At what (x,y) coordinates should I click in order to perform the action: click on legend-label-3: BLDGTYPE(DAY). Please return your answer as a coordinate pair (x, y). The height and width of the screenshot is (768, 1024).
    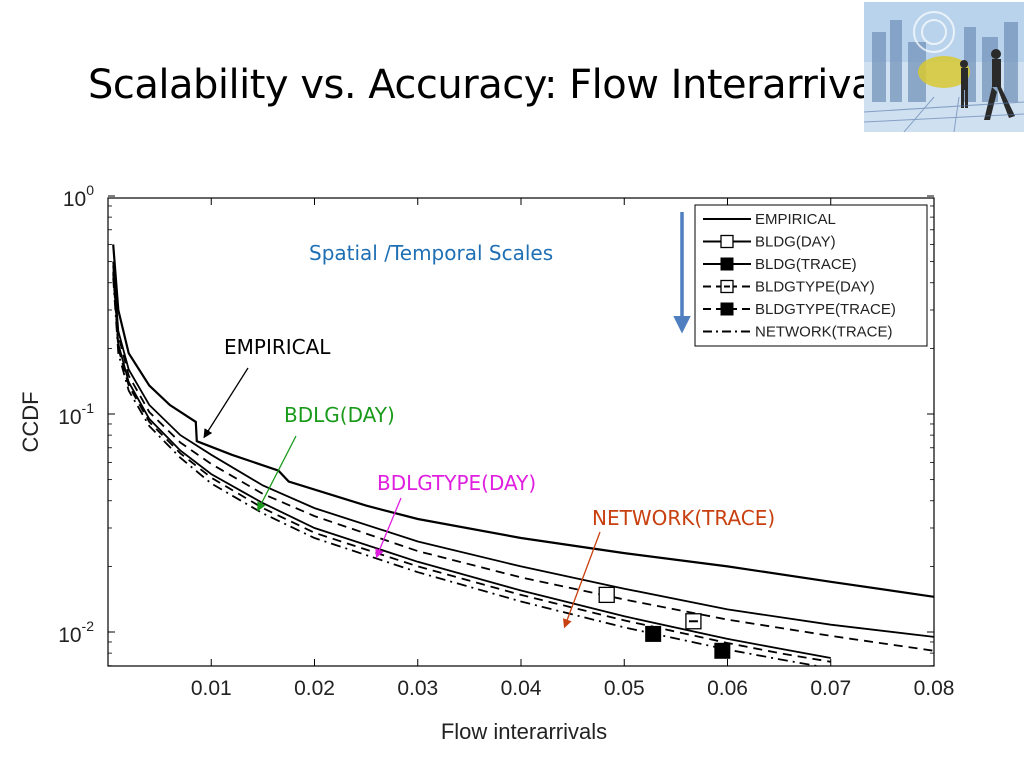
    Looking at the image, I should click on (815, 287).